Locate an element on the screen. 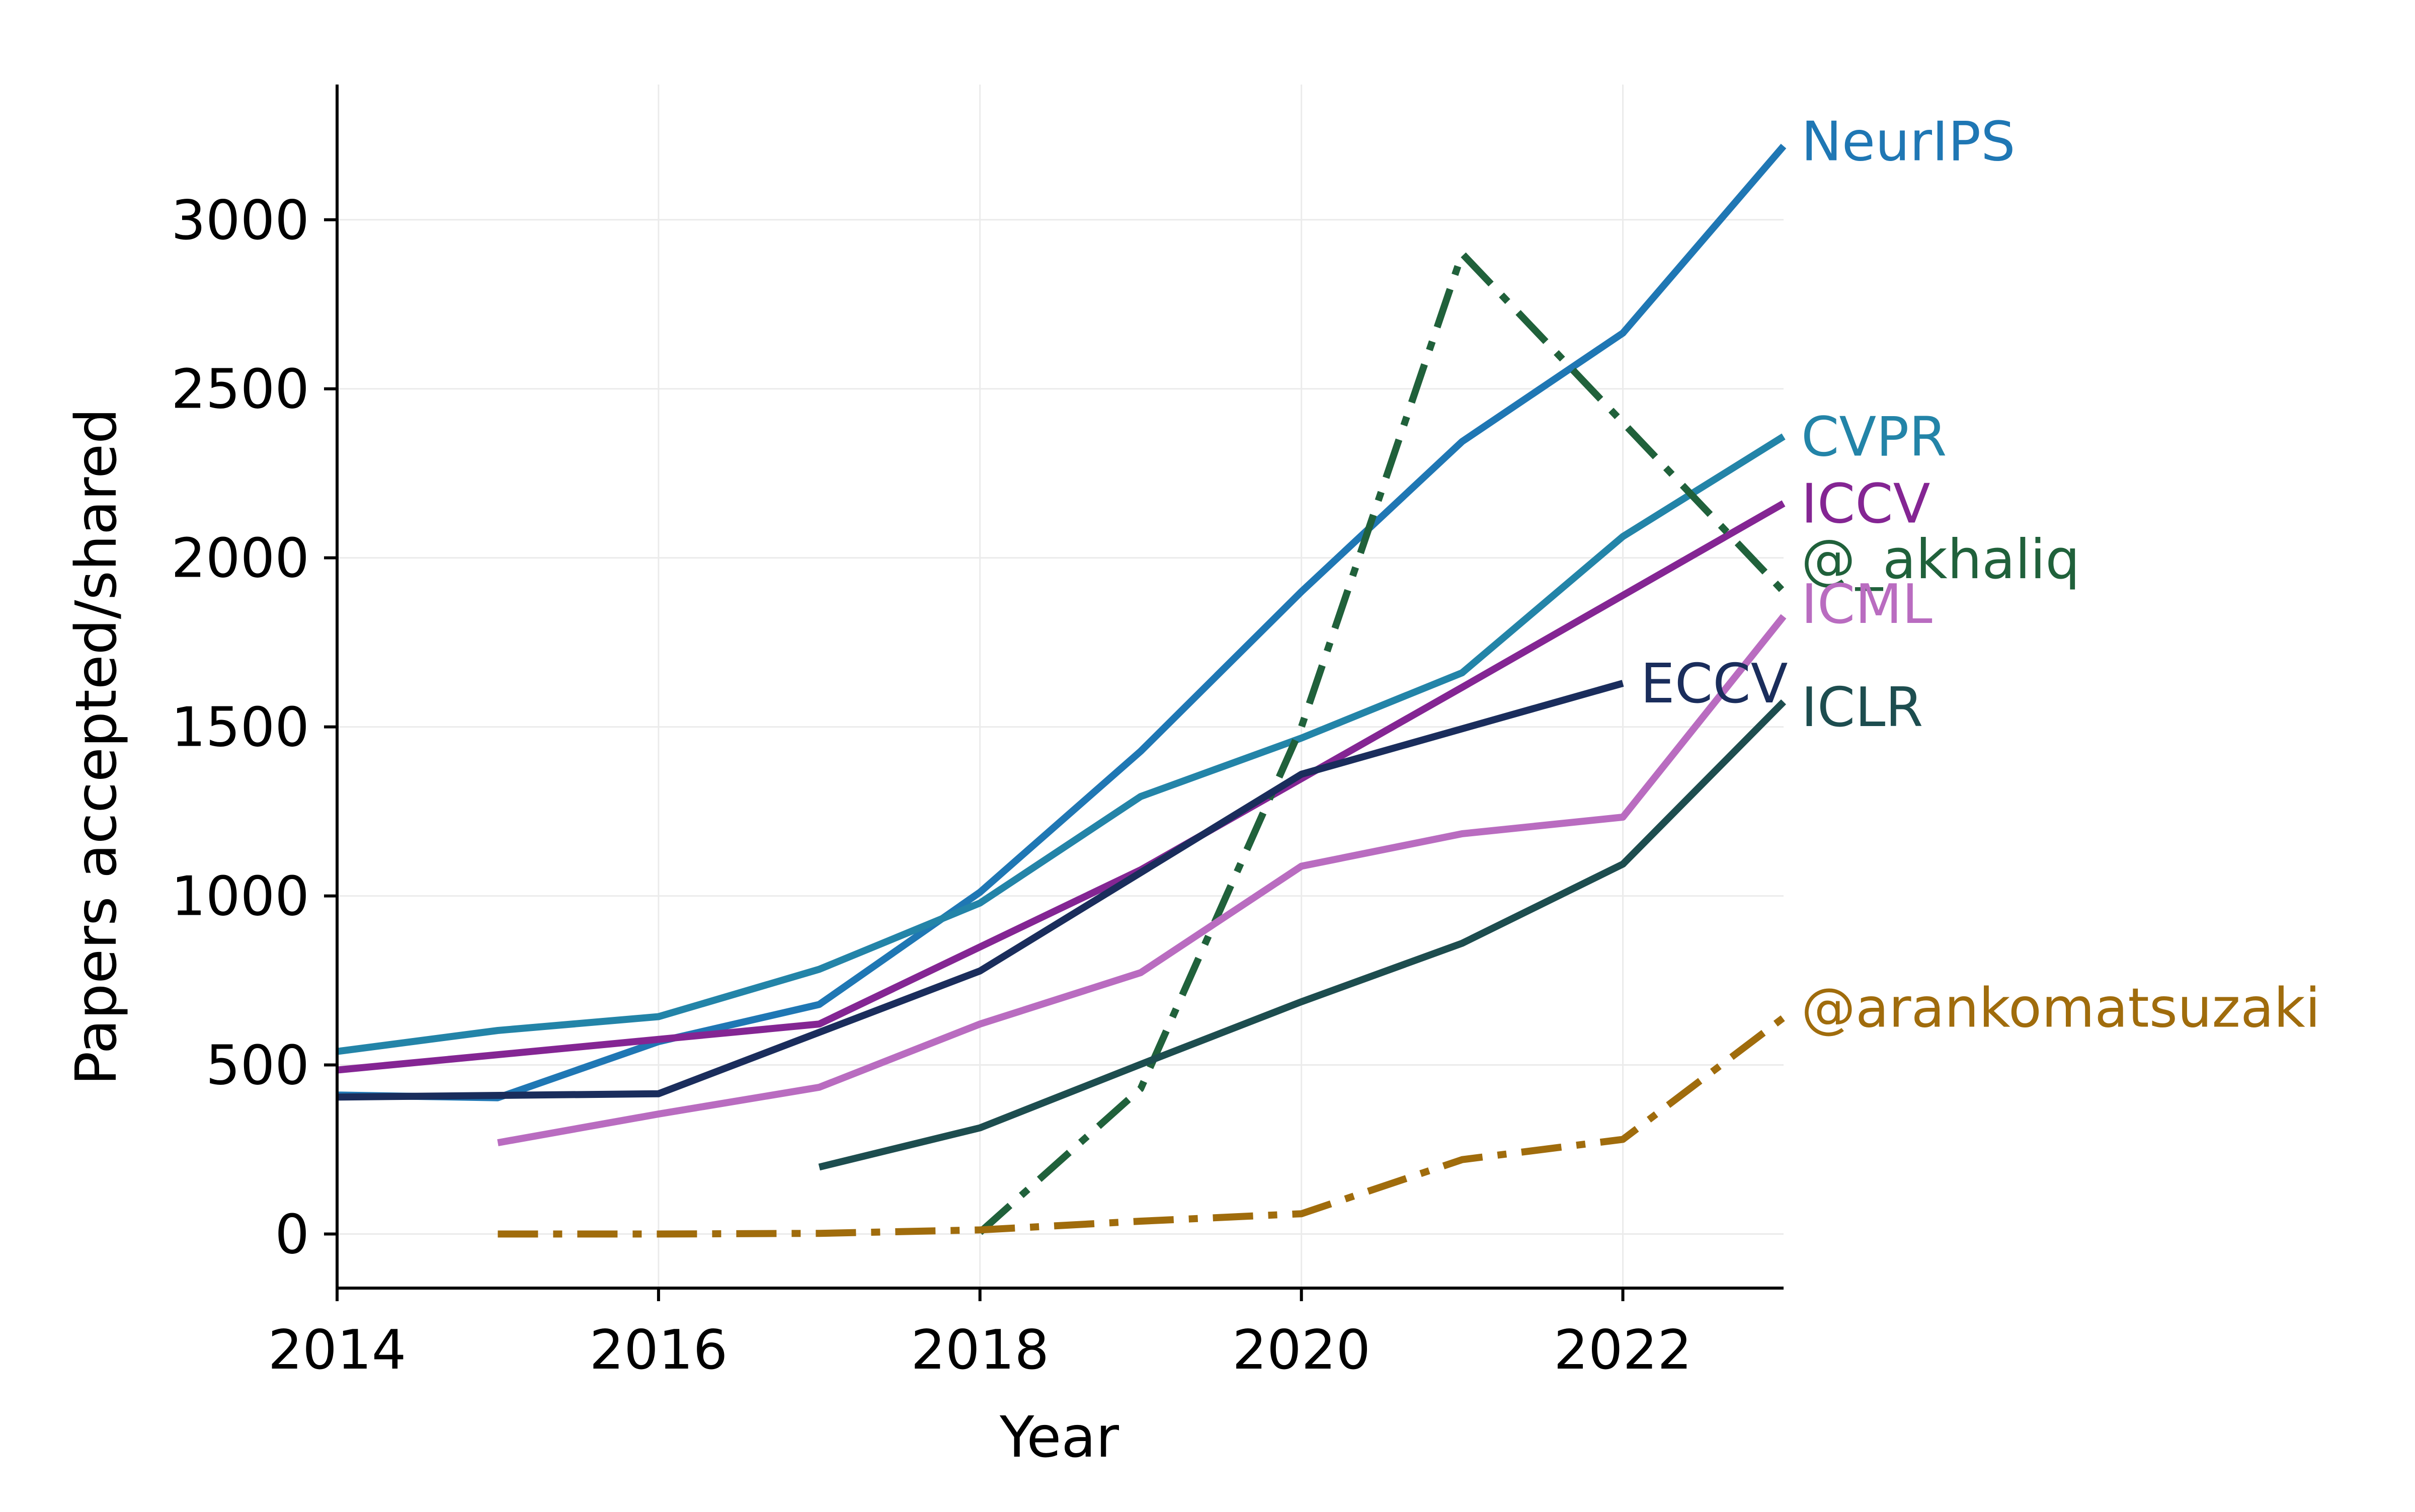  series-label-cvpr: CVPR is located at coordinates (1874, 437).